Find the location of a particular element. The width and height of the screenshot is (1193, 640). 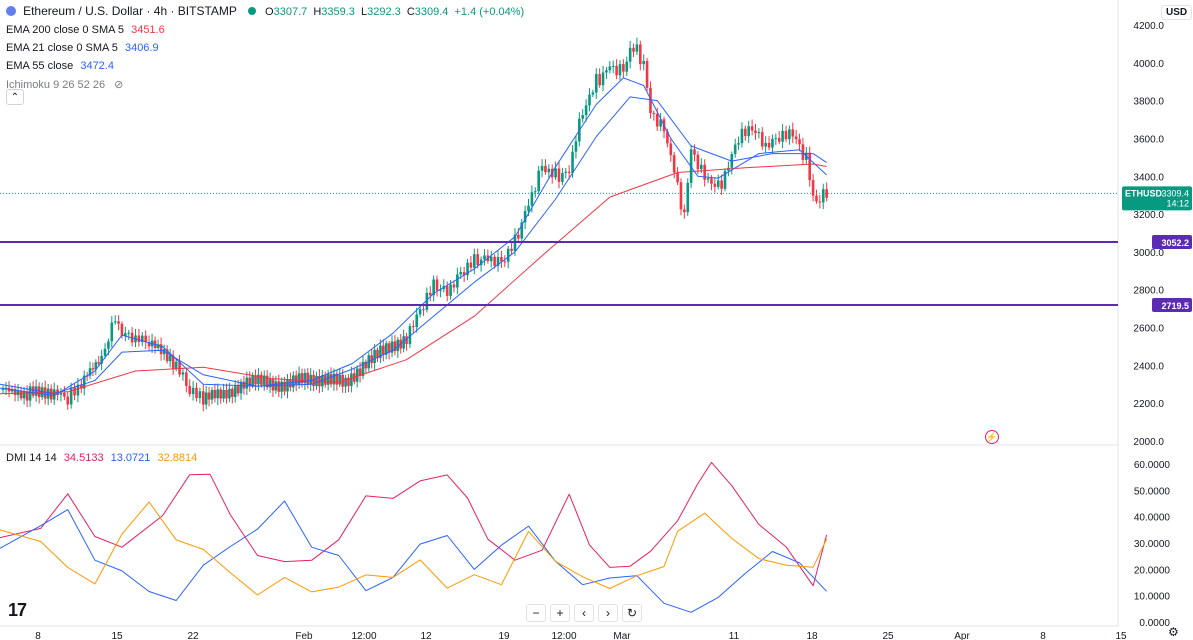

indicator-ema21: EMA 21 close 0 SMA 5 3406.9 is located at coordinates (82, 48).